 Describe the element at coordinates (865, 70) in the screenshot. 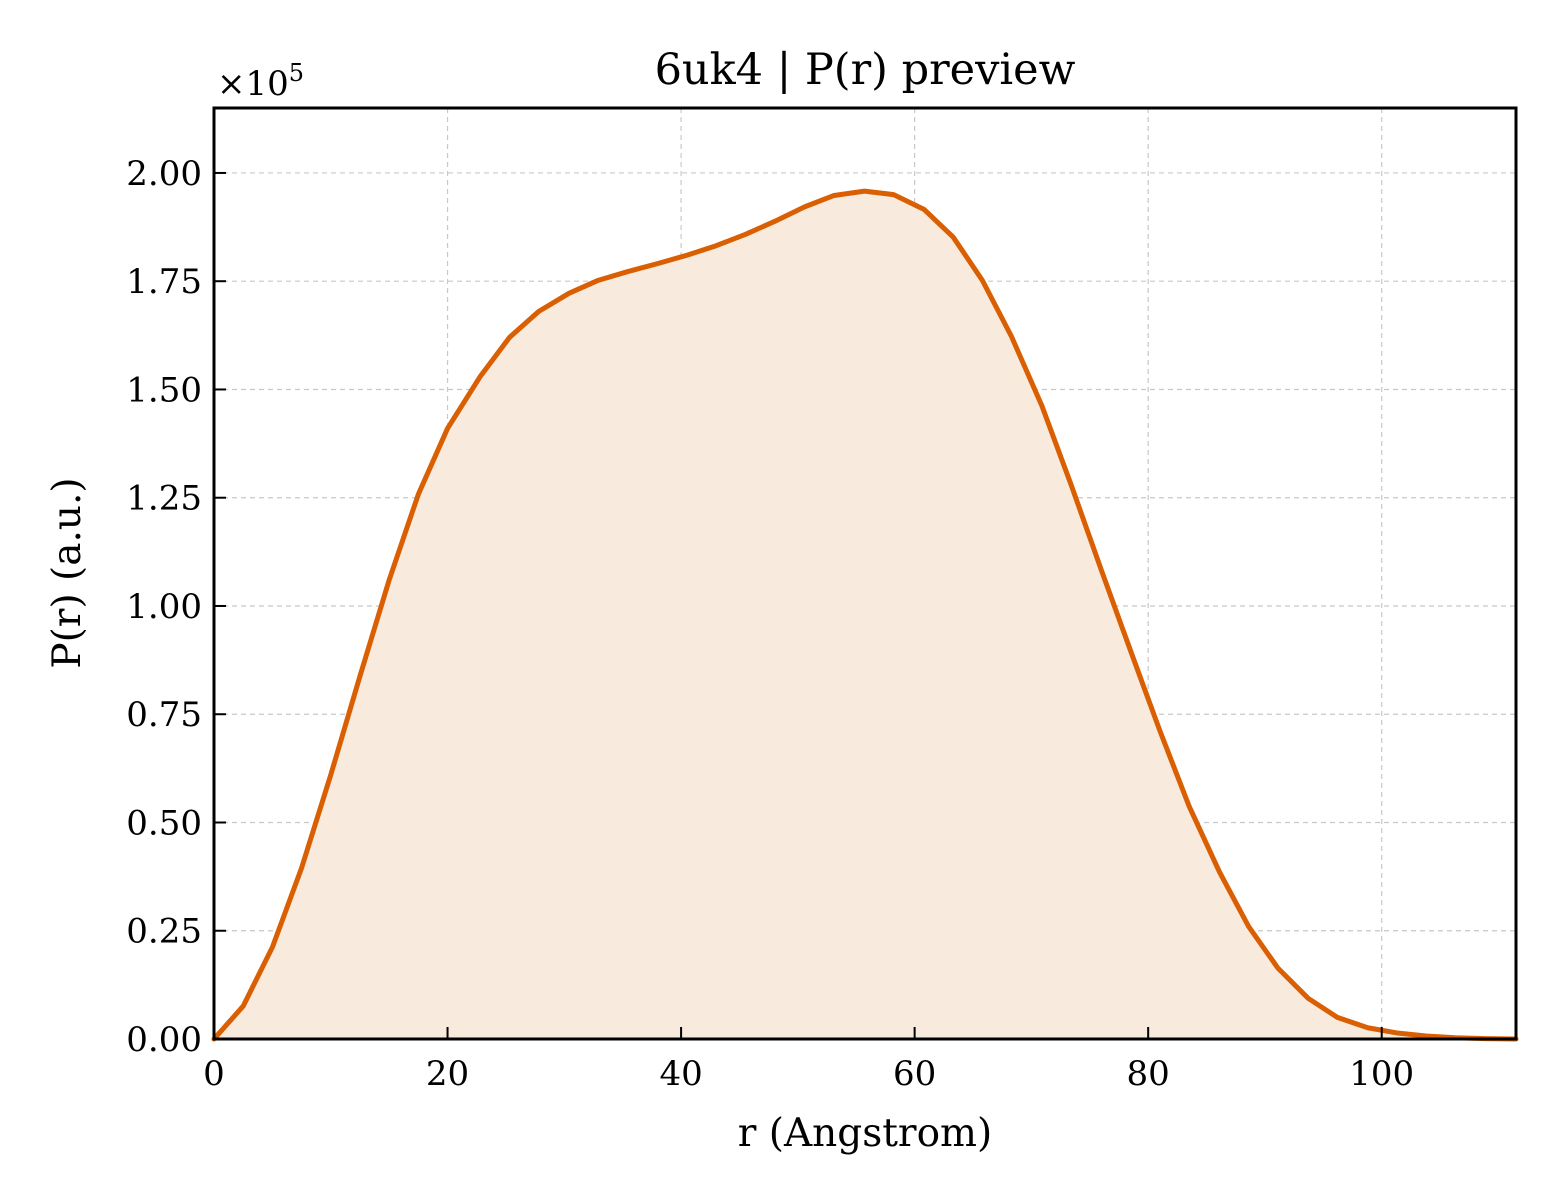

I see `chart-title: 6uk4 | P(r) preview` at that location.